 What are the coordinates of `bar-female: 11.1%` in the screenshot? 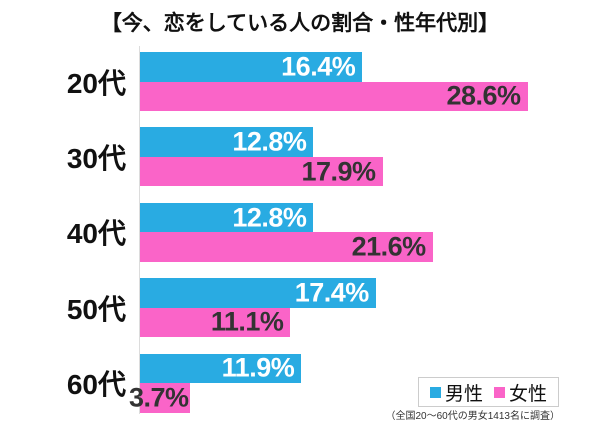 It's located at (215, 322).